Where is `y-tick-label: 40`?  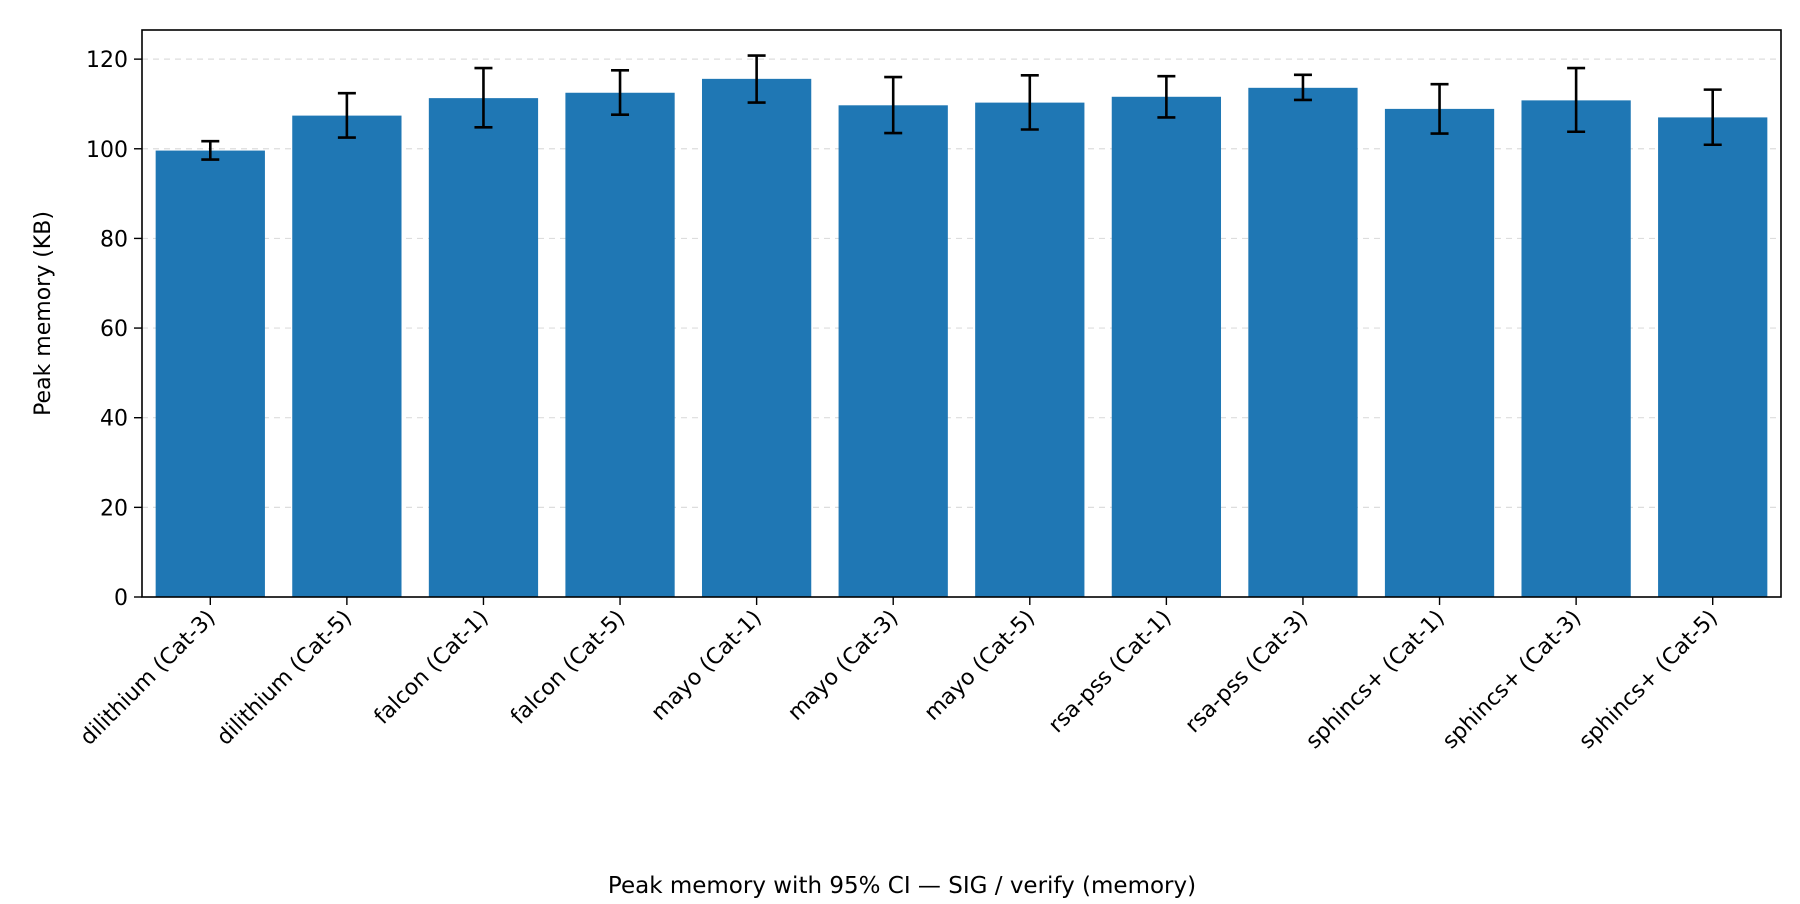
y-tick-label: 40 is located at coordinates (114, 419).